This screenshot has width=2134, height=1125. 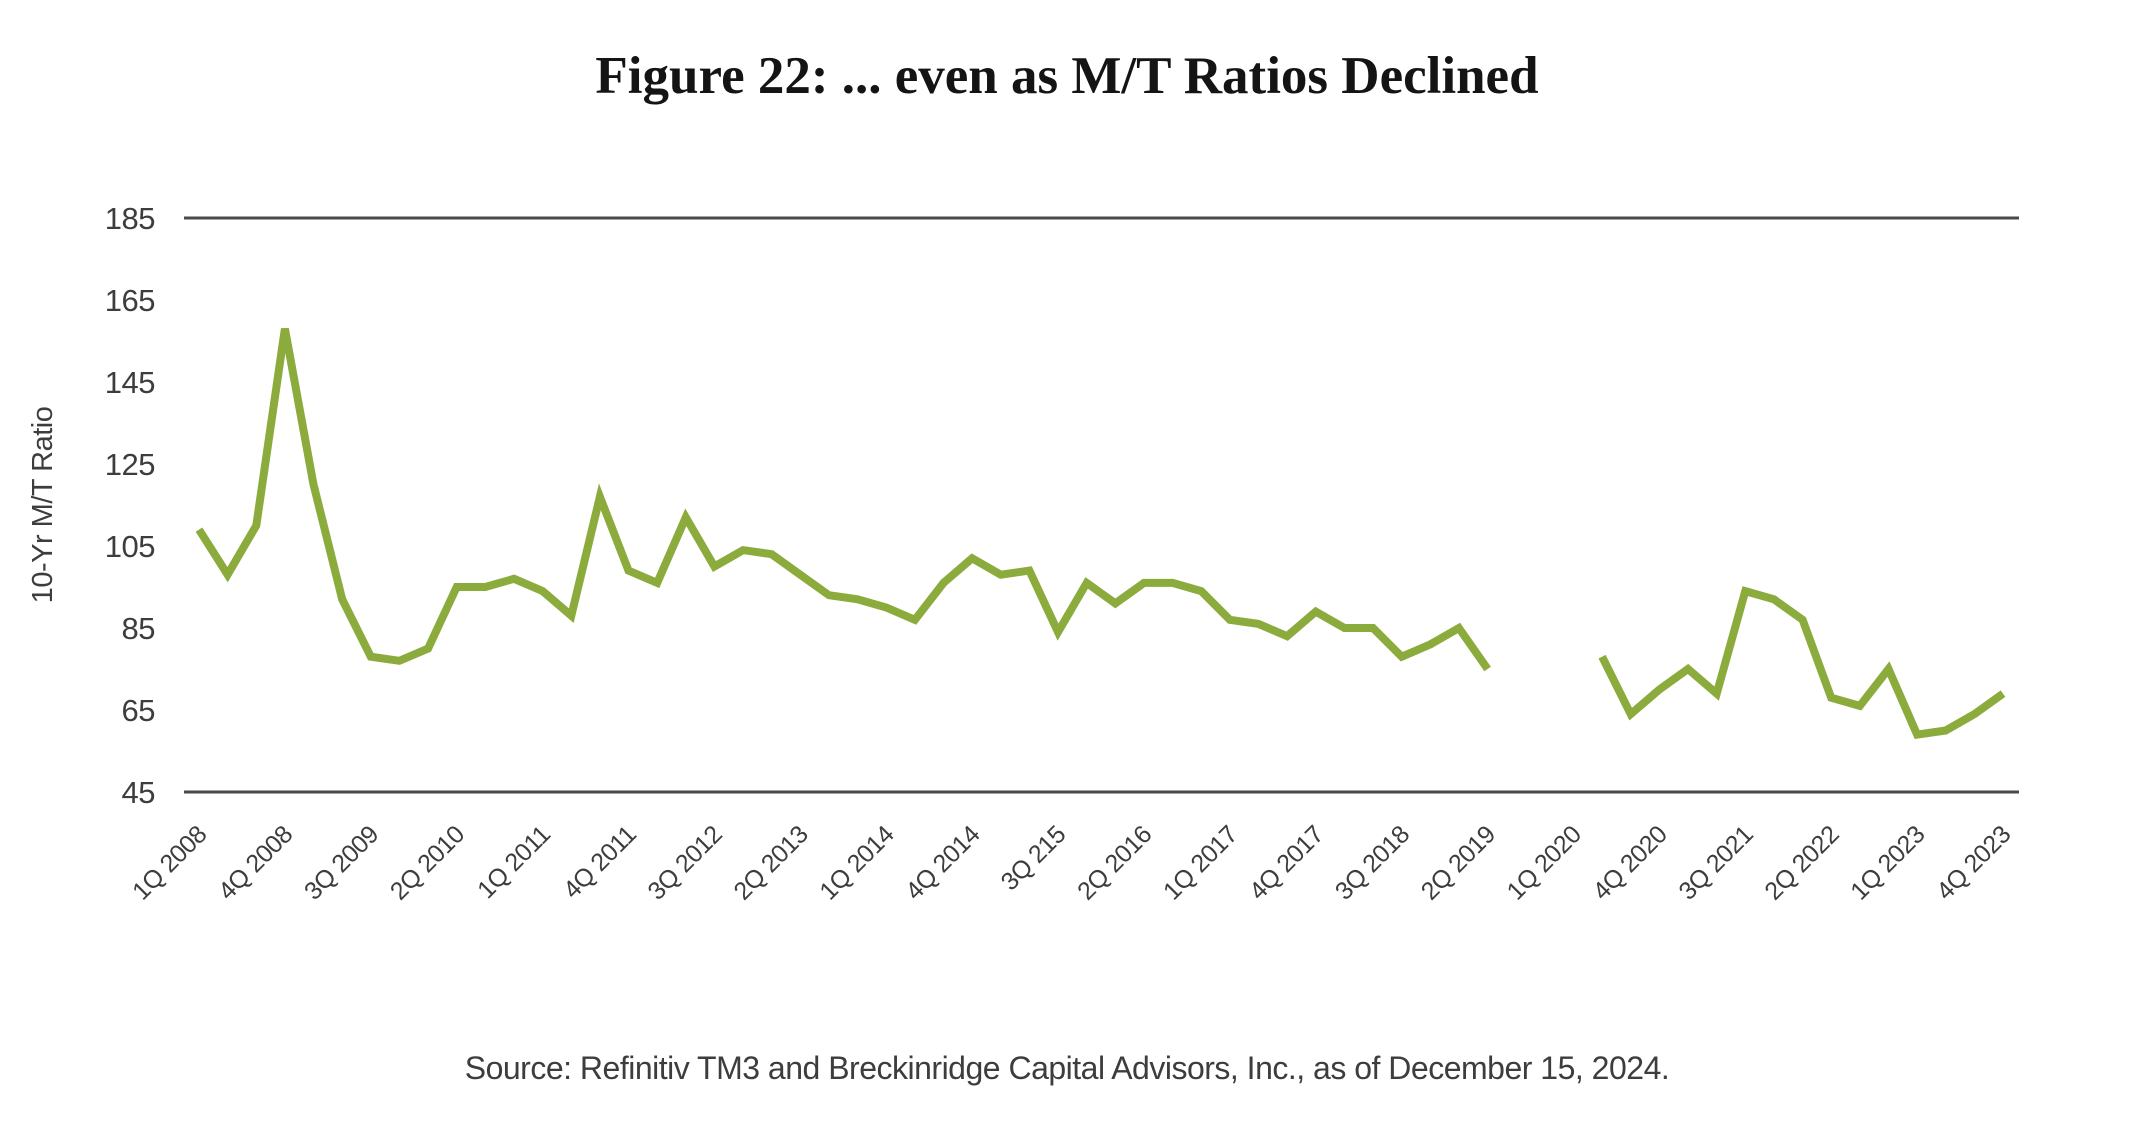 What do you see at coordinates (1801, 862) in the screenshot?
I see `x-tick-label: 2Q 2022` at bounding box center [1801, 862].